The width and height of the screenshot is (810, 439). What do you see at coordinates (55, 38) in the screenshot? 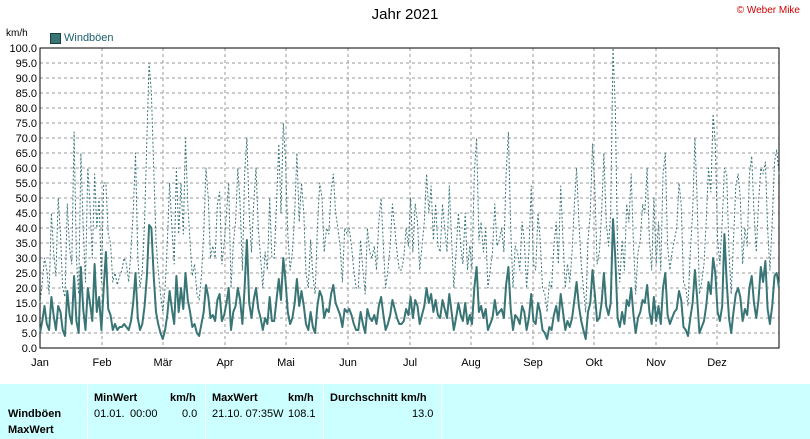
I see `legend-swatch` at bounding box center [55, 38].